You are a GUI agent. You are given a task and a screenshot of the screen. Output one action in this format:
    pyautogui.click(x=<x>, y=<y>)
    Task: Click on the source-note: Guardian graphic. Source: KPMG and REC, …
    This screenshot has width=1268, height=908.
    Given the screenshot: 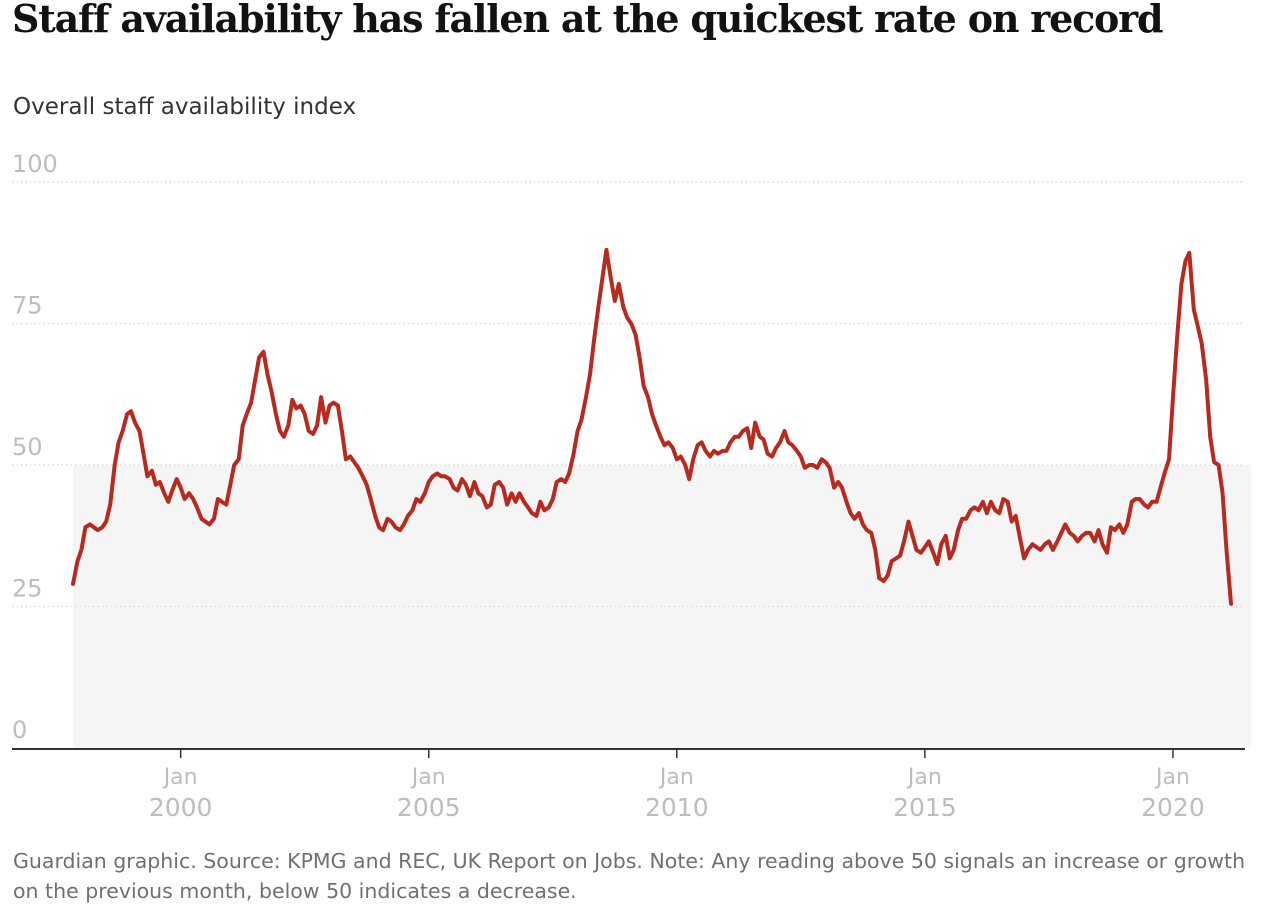 What is the action you would take?
    pyautogui.click(x=629, y=876)
    